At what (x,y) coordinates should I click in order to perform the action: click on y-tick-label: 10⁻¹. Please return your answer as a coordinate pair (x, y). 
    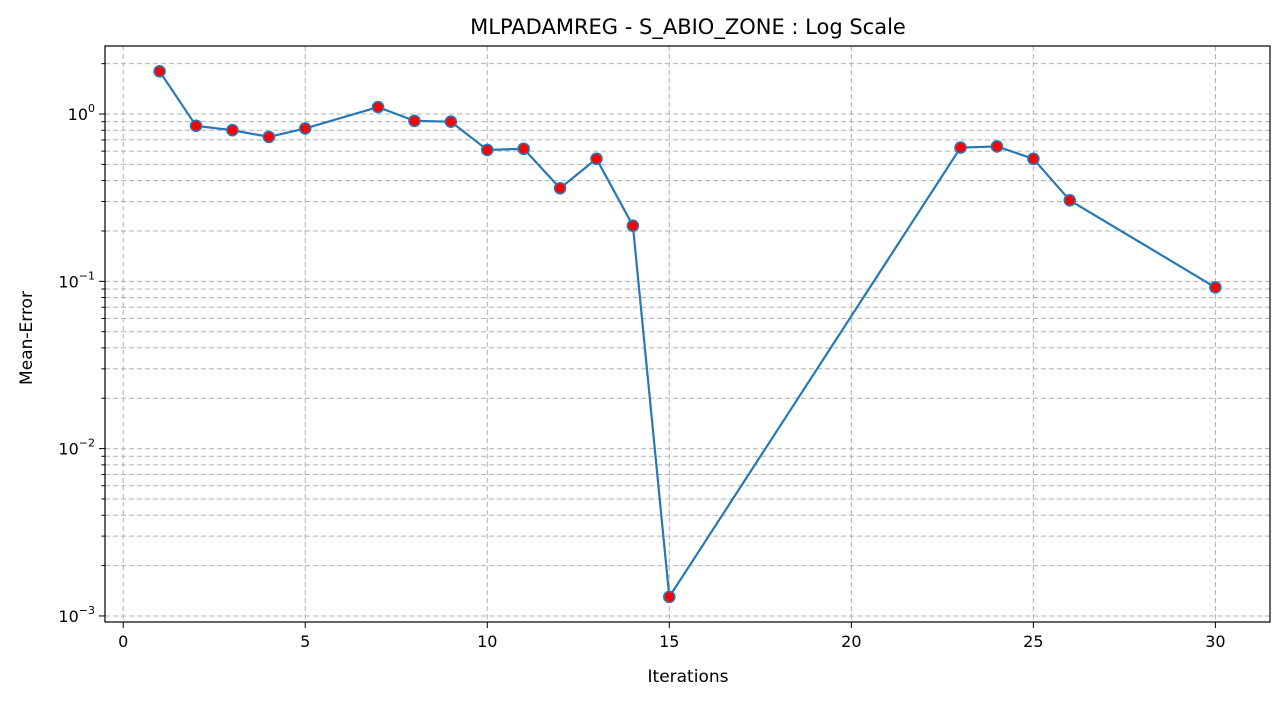
    Looking at the image, I should click on (76, 280).